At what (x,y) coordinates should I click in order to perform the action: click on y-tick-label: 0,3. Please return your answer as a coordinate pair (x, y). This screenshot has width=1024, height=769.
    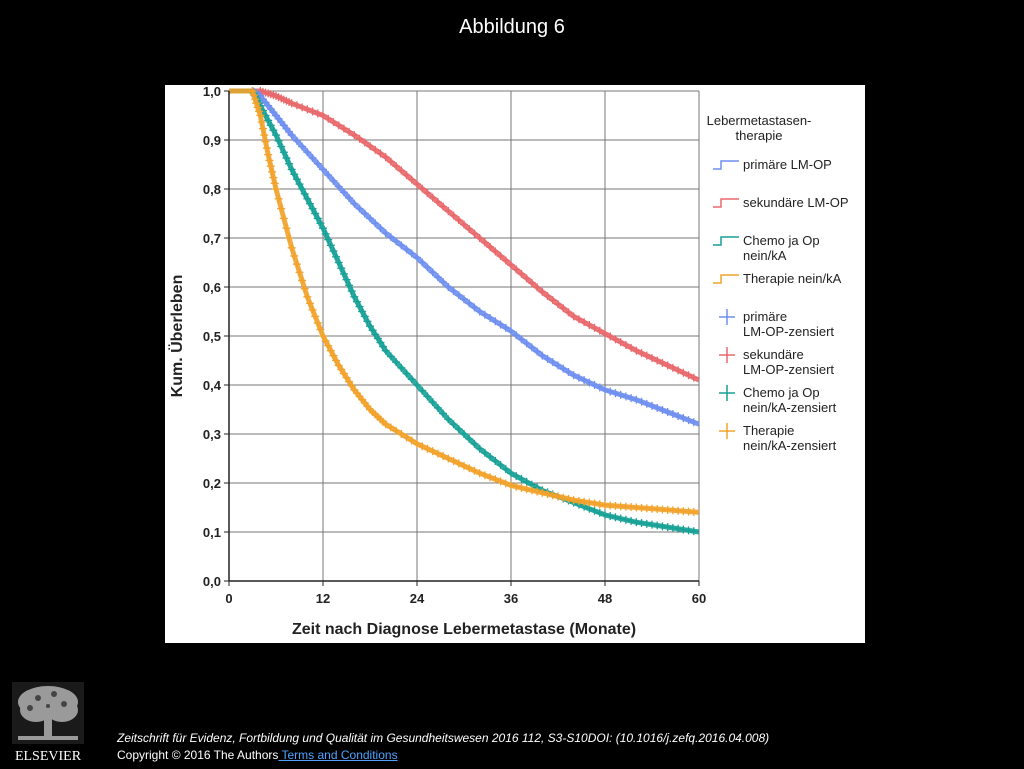
    Looking at the image, I should click on (212, 434).